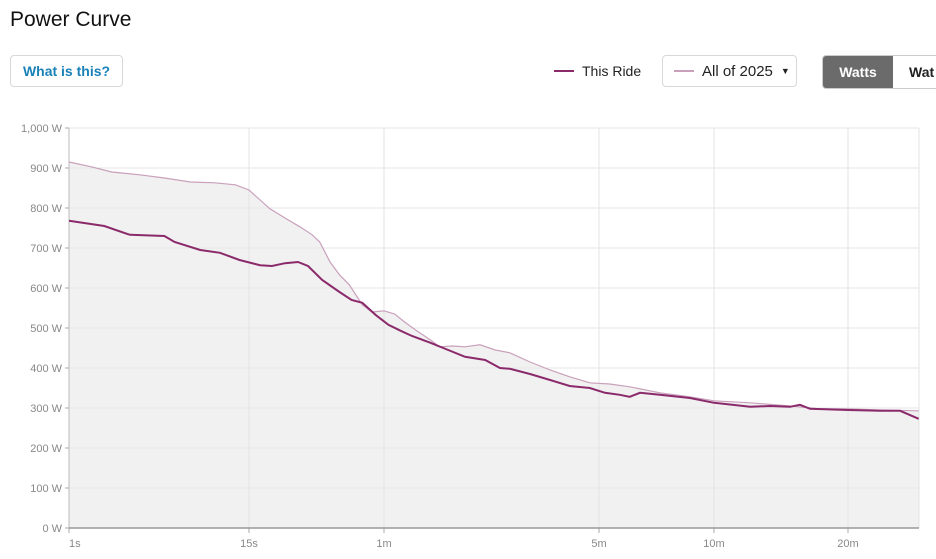  Describe the element at coordinates (46, 449) in the screenshot. I see `y-tick-label: 200 W` at that location.